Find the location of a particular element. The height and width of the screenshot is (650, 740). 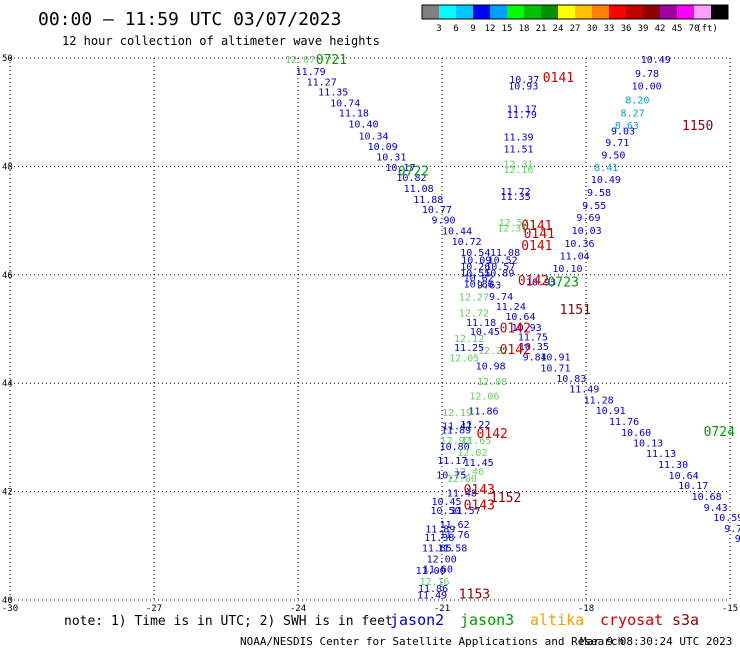

swh-value: 10.44 is located at coordinates (457, 231).